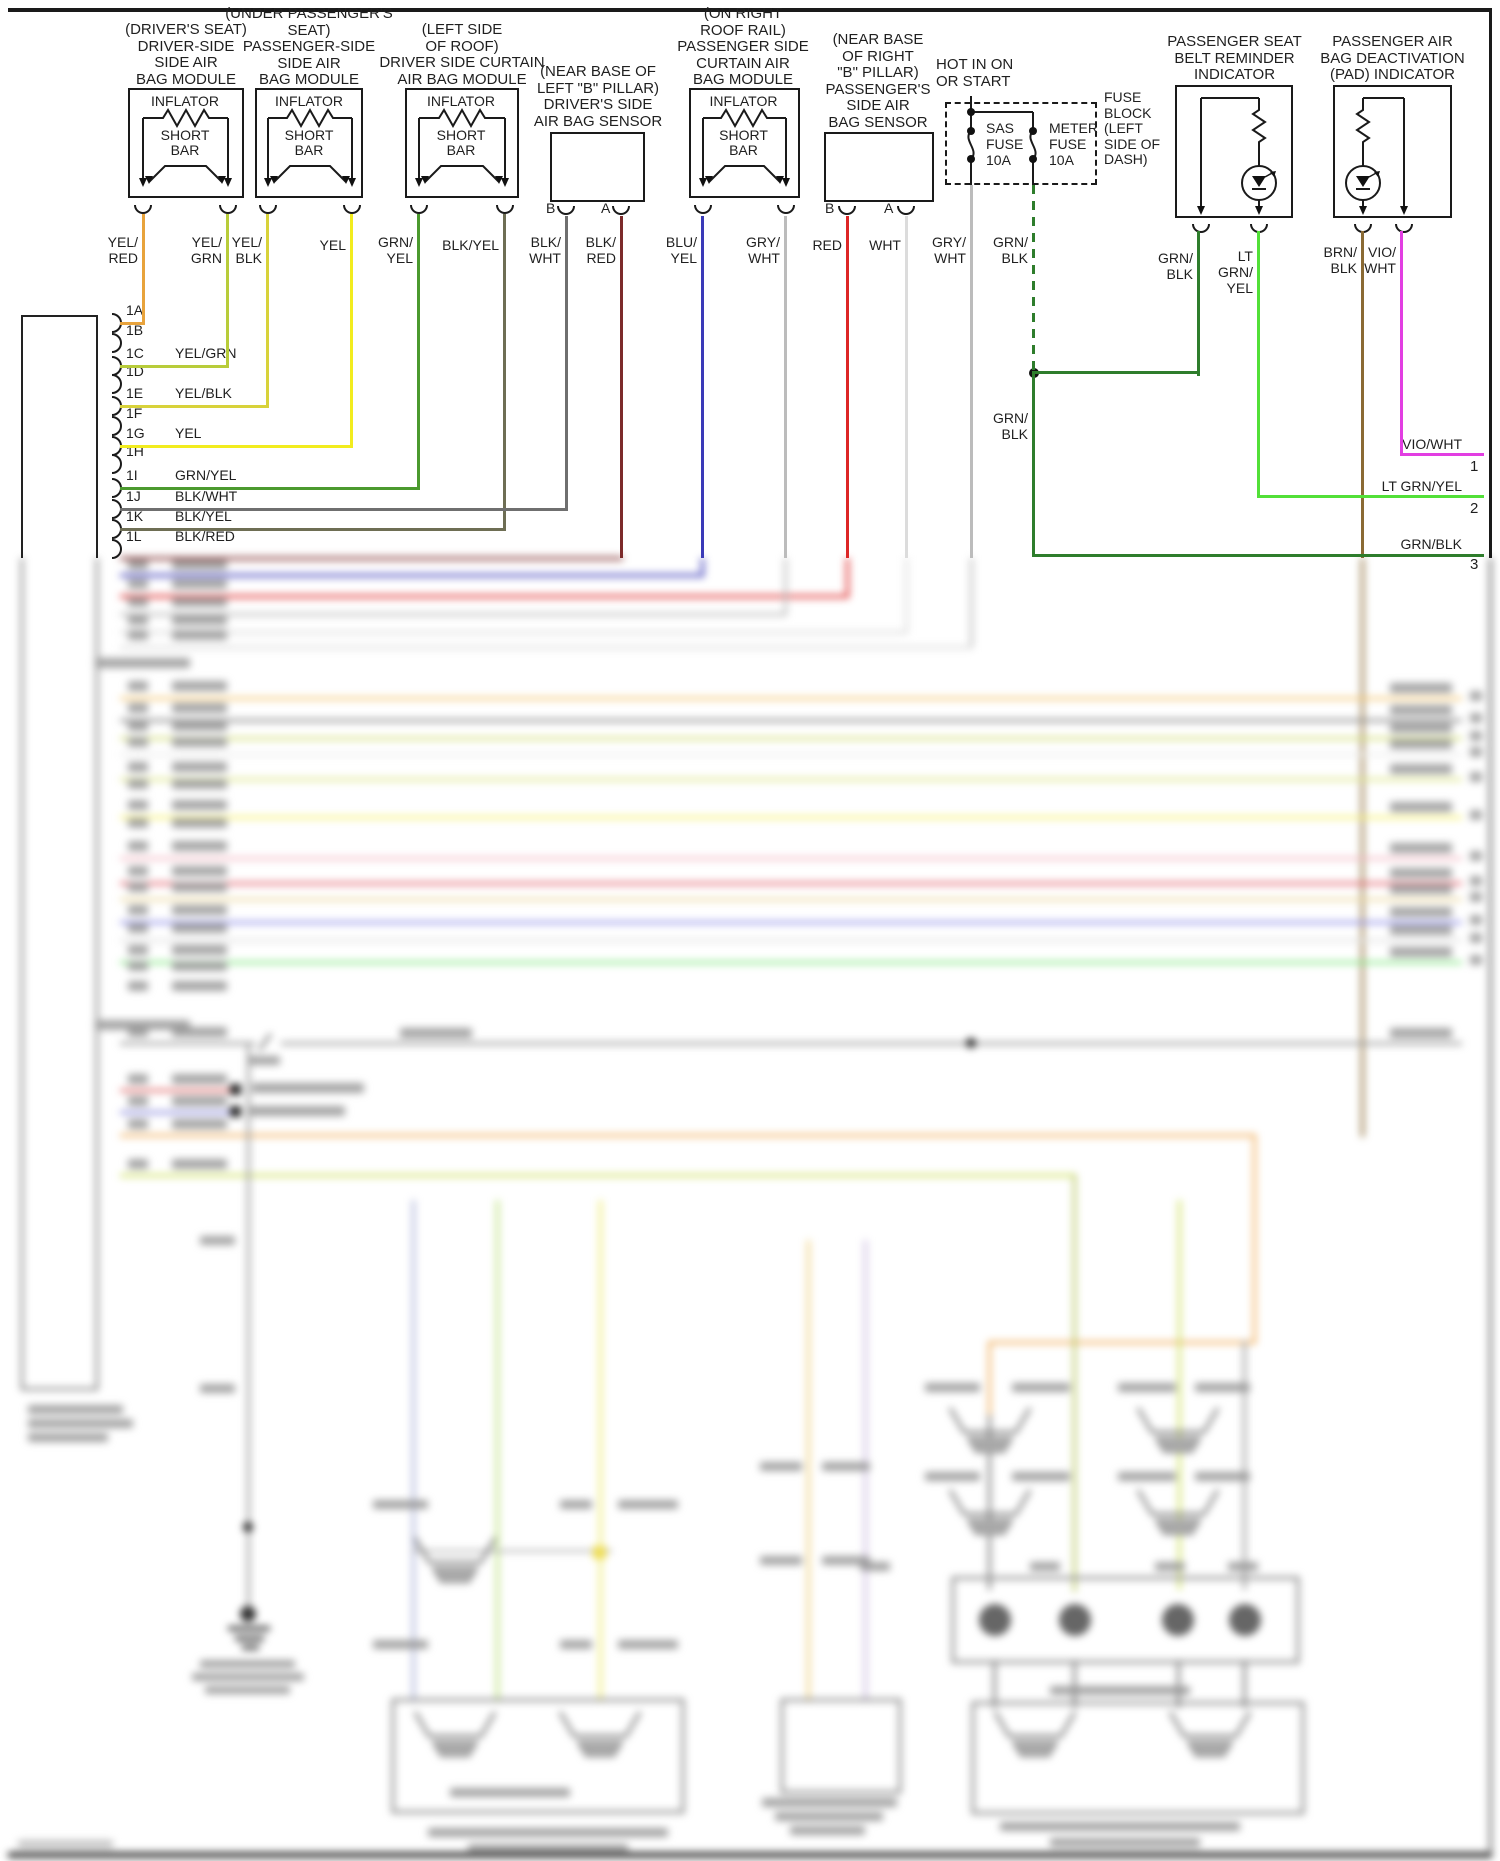 The height and width of the screenshot is (1861, 1500). Describe the element at coordinates (22, 974) in the screenshot. I see `blurred-sas-box-left` at that location.